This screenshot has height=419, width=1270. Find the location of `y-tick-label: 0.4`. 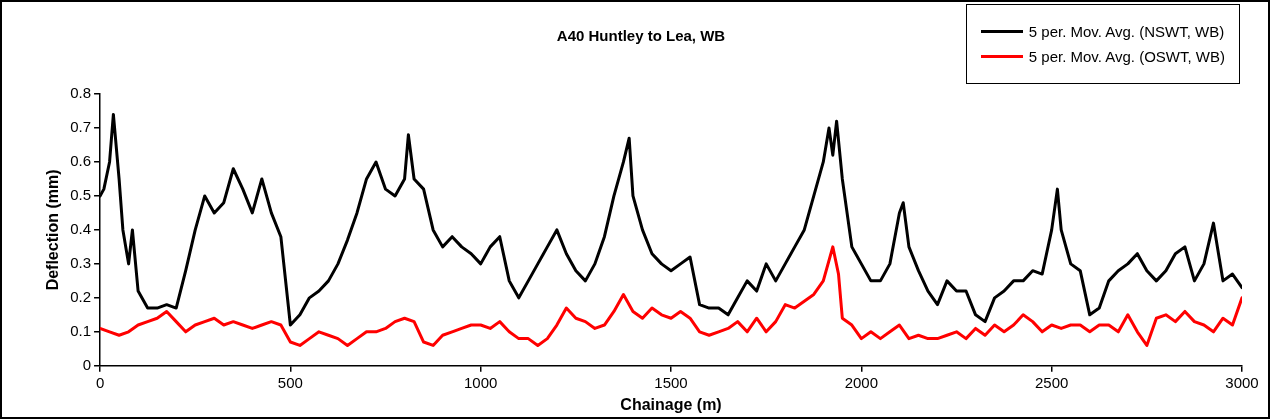

y-tick-label: 0.4 is located at coordinates (81, 229).